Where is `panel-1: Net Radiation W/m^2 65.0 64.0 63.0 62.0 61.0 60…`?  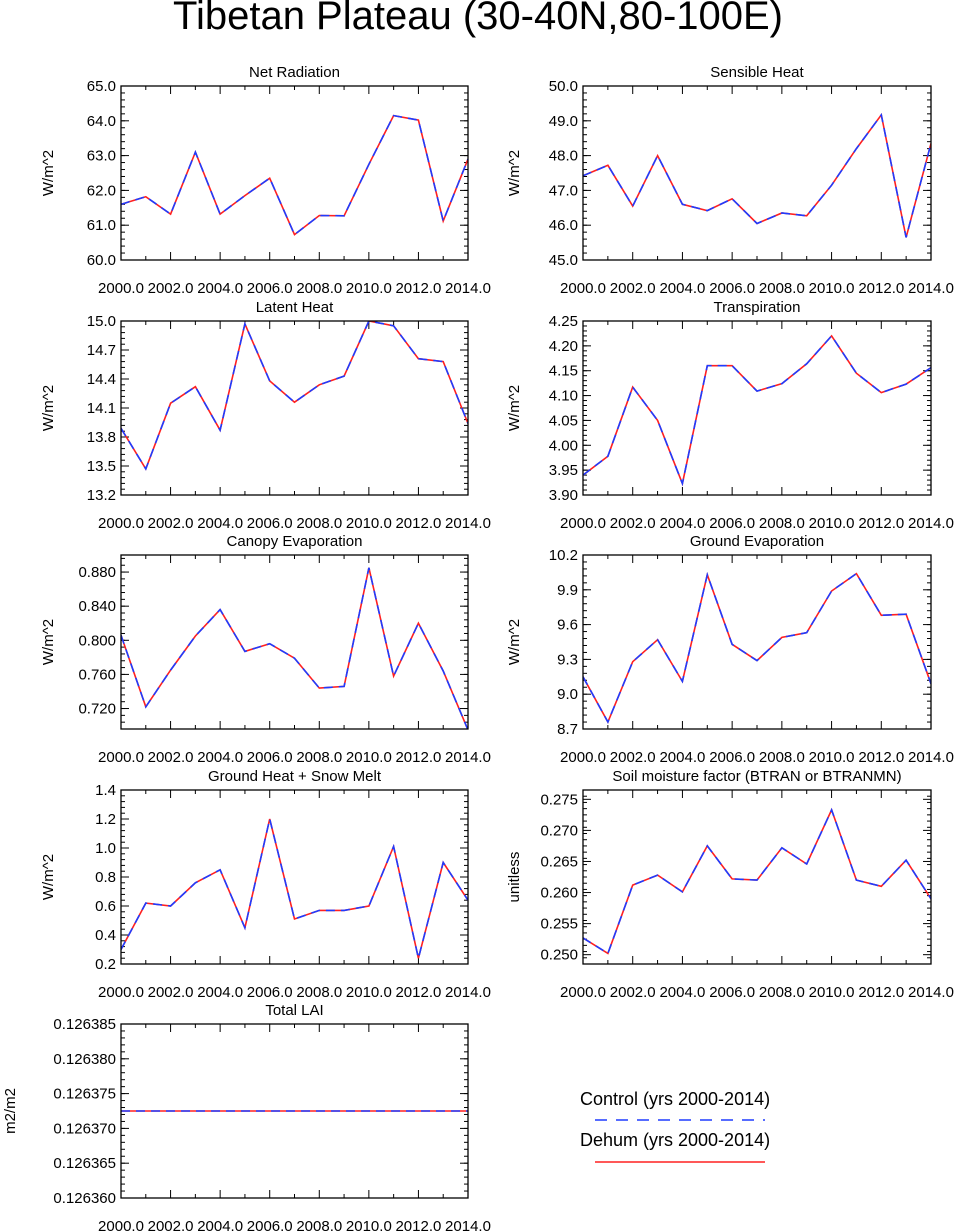
panel-1: Net Radiation W/m^2 65.0 64.0 63.0 62.0 61.0 60… is located at coordinates (265, 180).